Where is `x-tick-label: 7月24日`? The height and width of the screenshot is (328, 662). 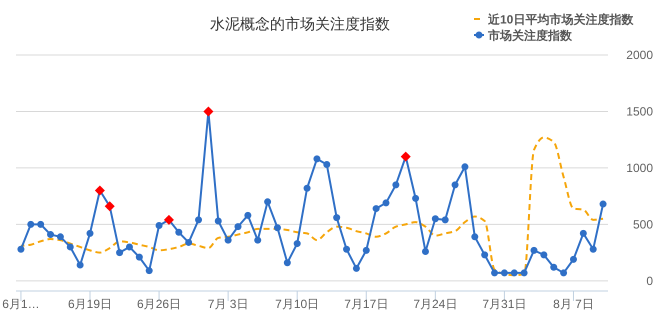
x-tick-label: 7月24日 is located at coordinates (435, 304).